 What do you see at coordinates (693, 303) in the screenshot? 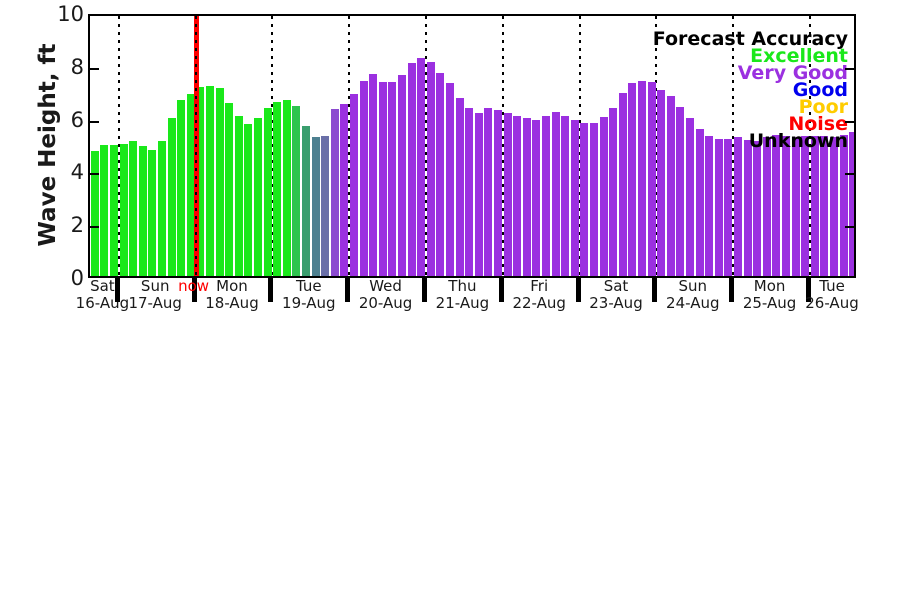
I see `x-day-date: 24-Aug` at bounding box center [693, 303].